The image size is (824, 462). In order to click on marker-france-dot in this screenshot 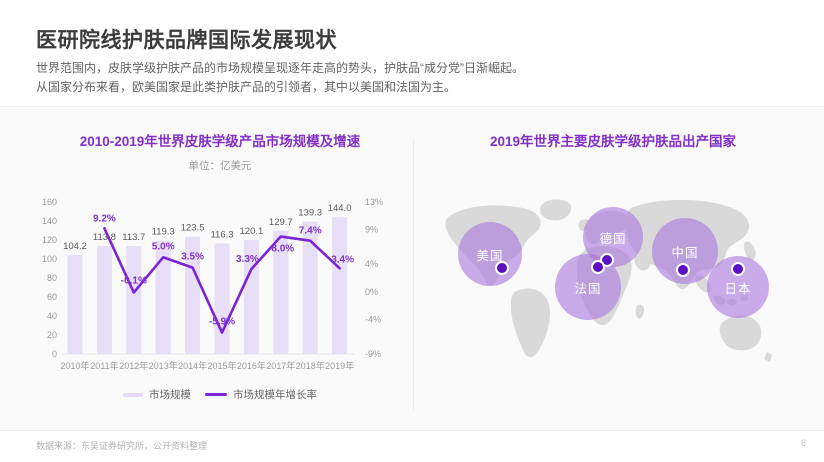, I will do `click(598, 267)`.